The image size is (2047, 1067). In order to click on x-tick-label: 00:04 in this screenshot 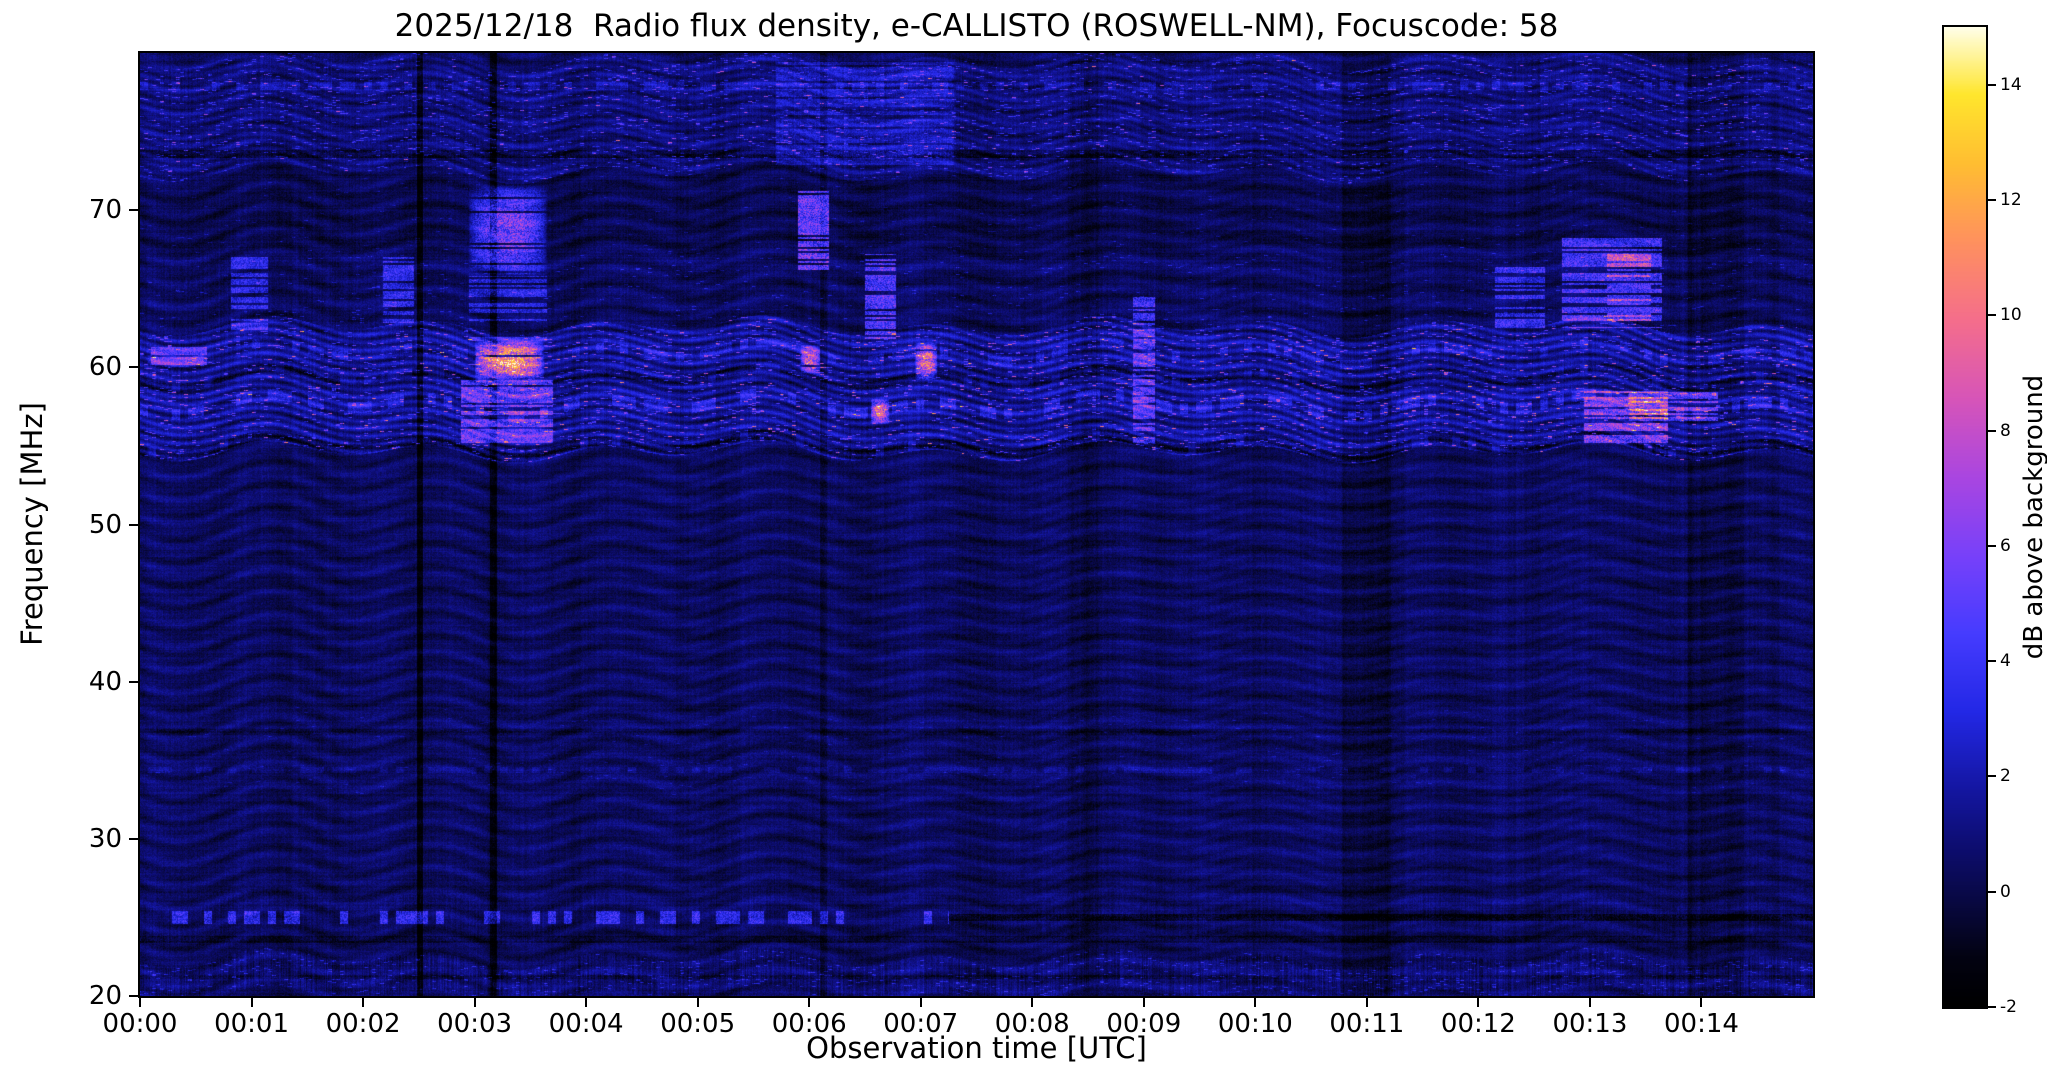, I will do `click(586, 1024)`.